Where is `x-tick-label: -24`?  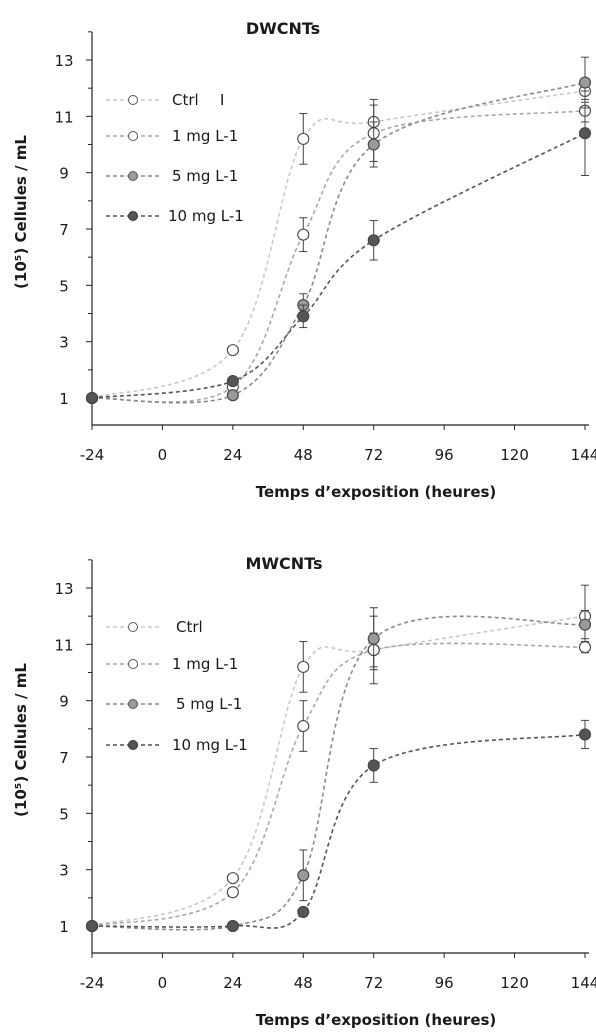
x-tick-label: -24 is located at coordinates (92, 983).